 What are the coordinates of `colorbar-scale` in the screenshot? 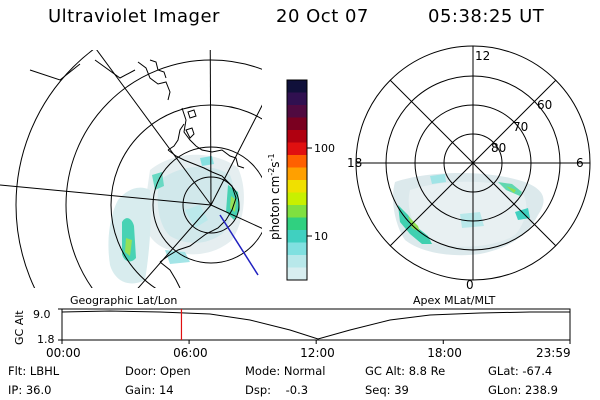 It's located at (297, 180).